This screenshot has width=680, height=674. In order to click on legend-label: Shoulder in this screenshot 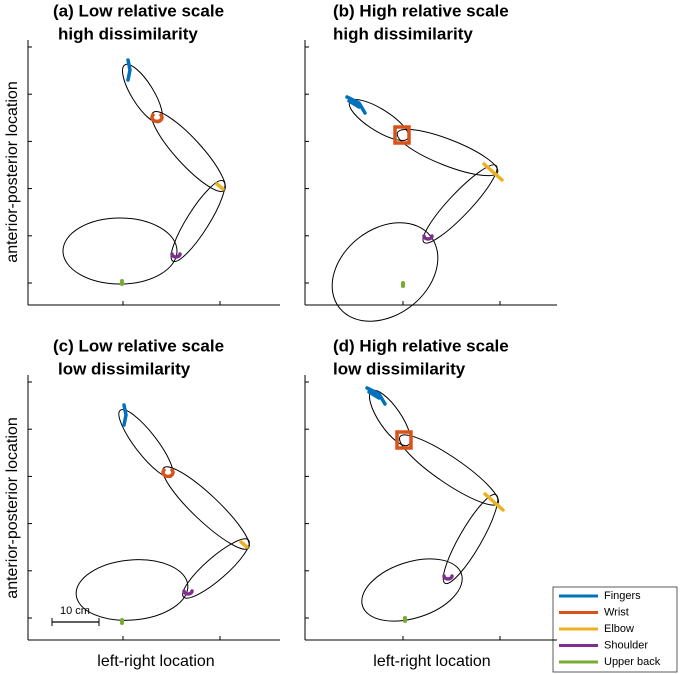, I will do `click(626, 645)`.